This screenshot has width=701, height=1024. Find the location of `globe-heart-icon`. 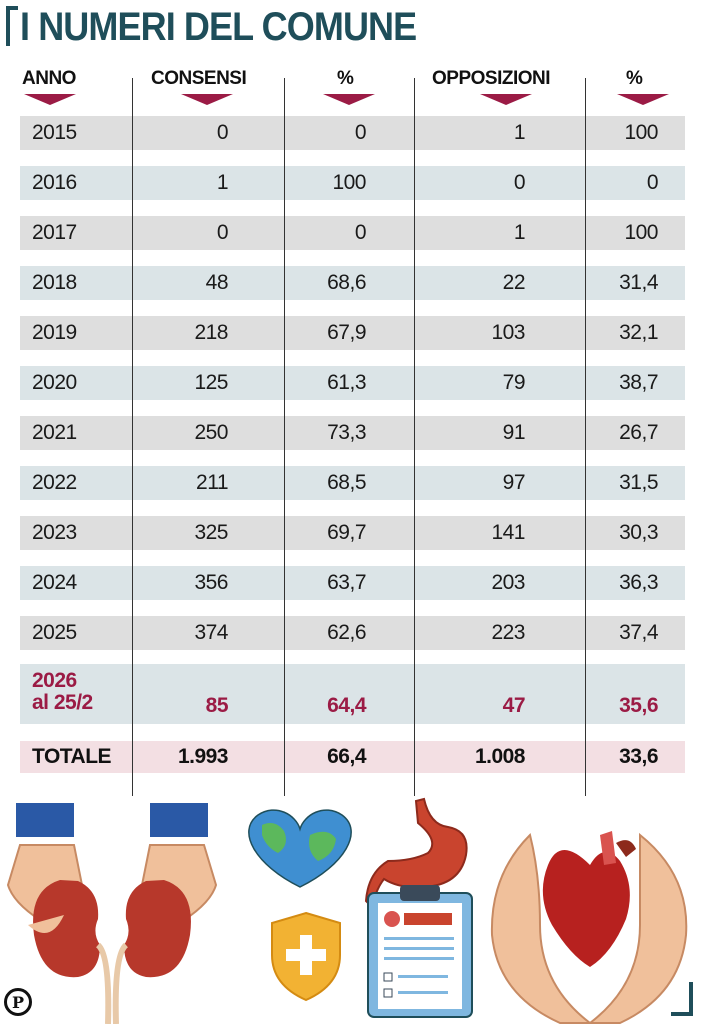

globe-heart-icon is located at coordinates (300, 848).